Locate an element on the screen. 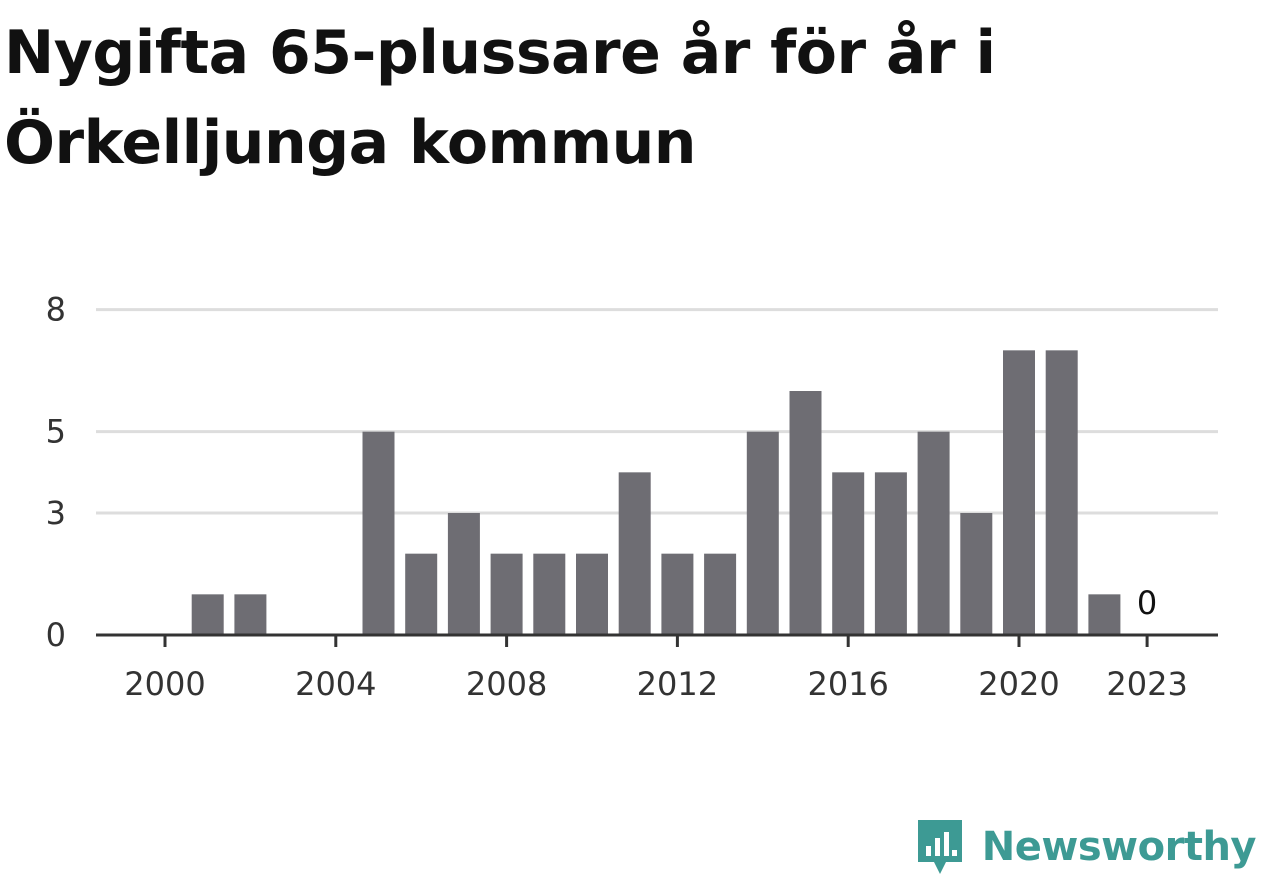  bar-2002 is located at coordinates (250, 614).